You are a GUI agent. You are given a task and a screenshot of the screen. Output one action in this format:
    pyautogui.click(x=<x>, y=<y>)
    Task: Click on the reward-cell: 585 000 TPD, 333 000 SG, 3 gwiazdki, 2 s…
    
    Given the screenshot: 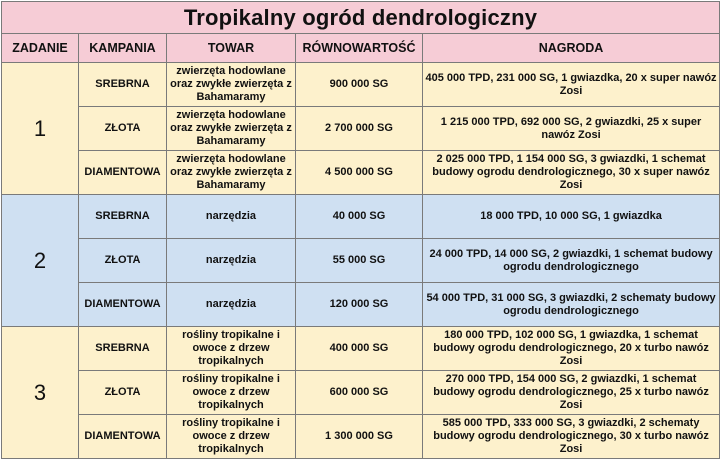 What is the action you would take?
    pyautogui.click(x=570, y=436)
    